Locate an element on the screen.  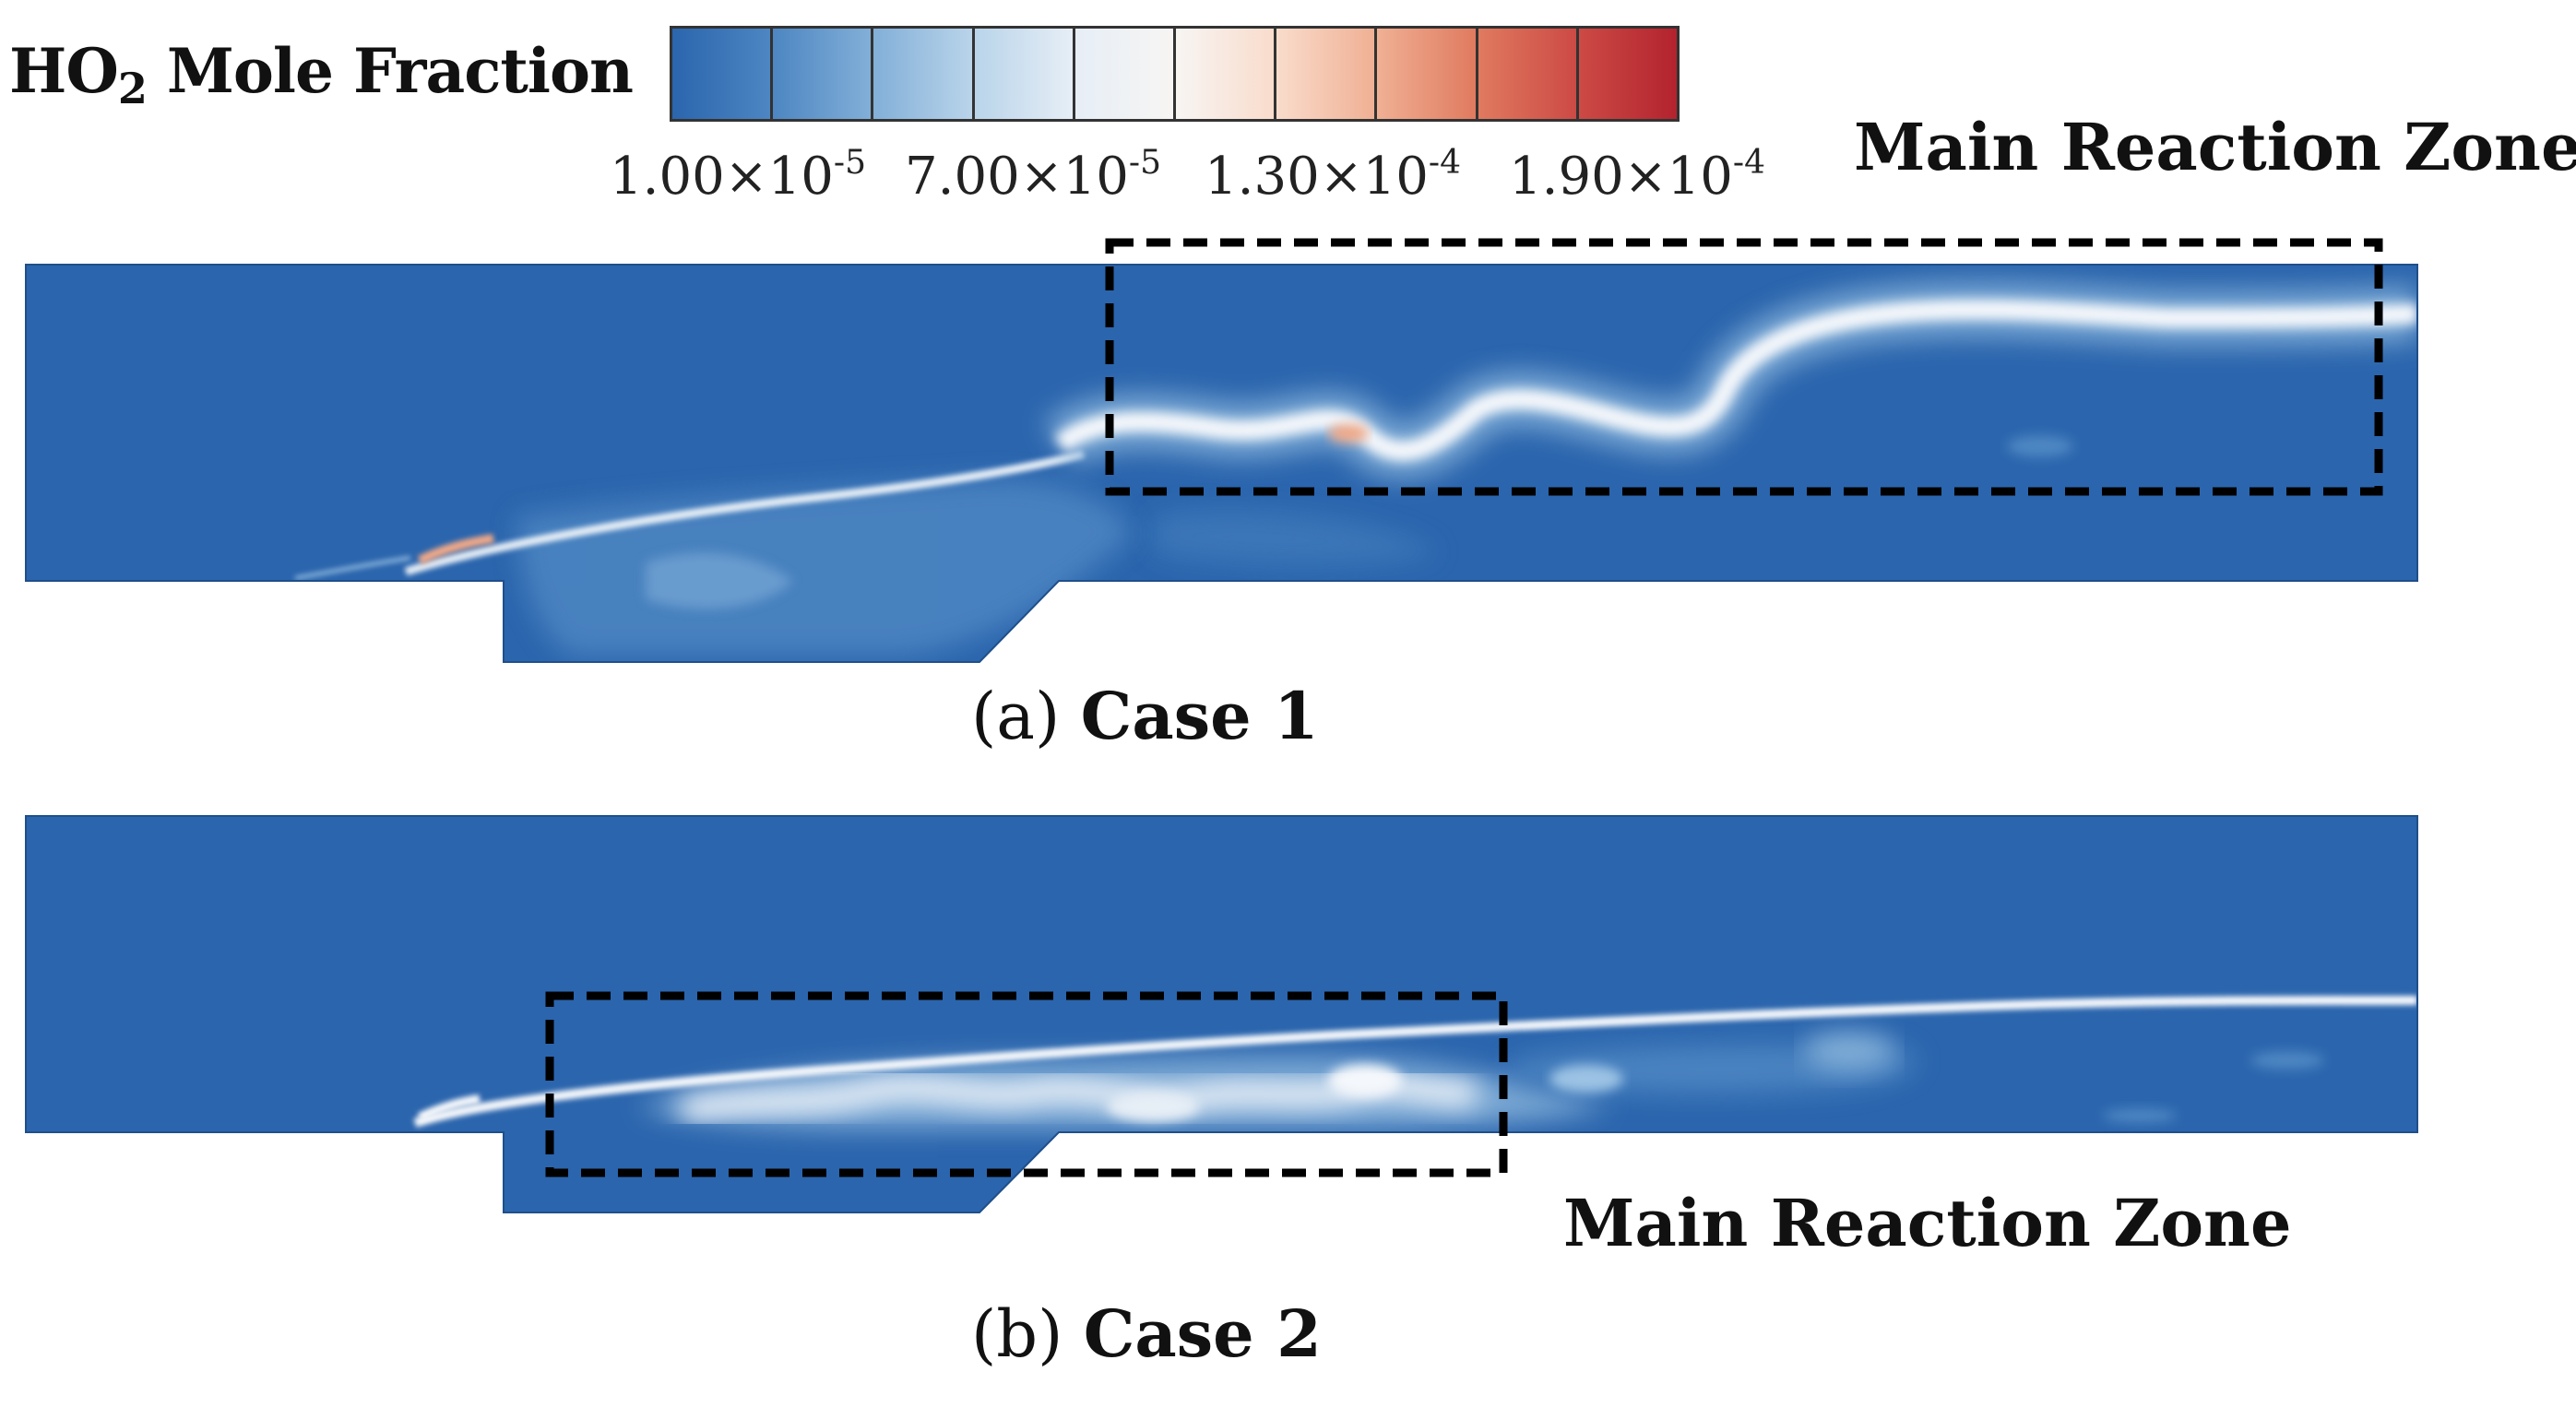
colorbar-tick-label: 1.00×10-5 is located at coordinates (738, 176).